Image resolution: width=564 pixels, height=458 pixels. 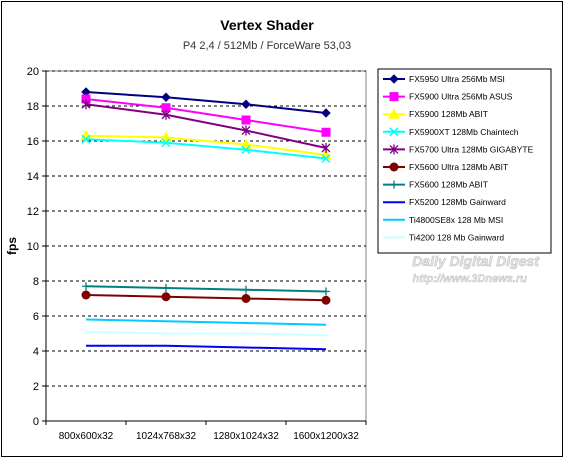 I want to click on legend-item: FX5950 Ultra 256Mb MSI, so click(x=444, y=79).